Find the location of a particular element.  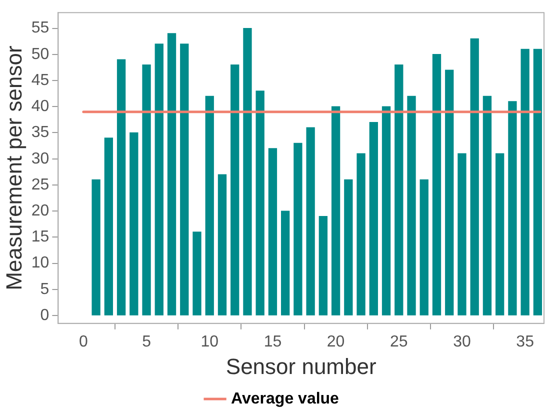

y-tick-label: 10 is located at coordinates (40, 263).